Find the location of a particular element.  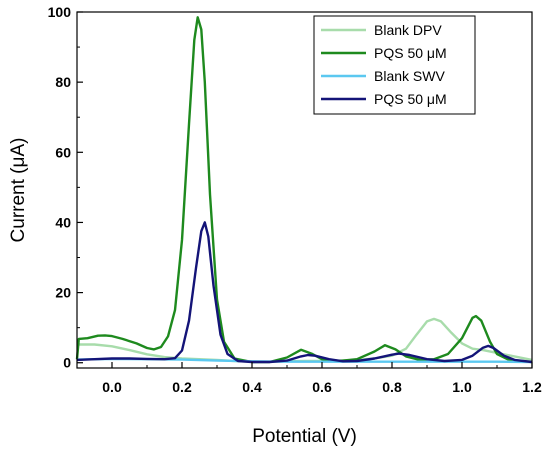

x-tick-label: 0.6 is located at coordinates (322, 387).